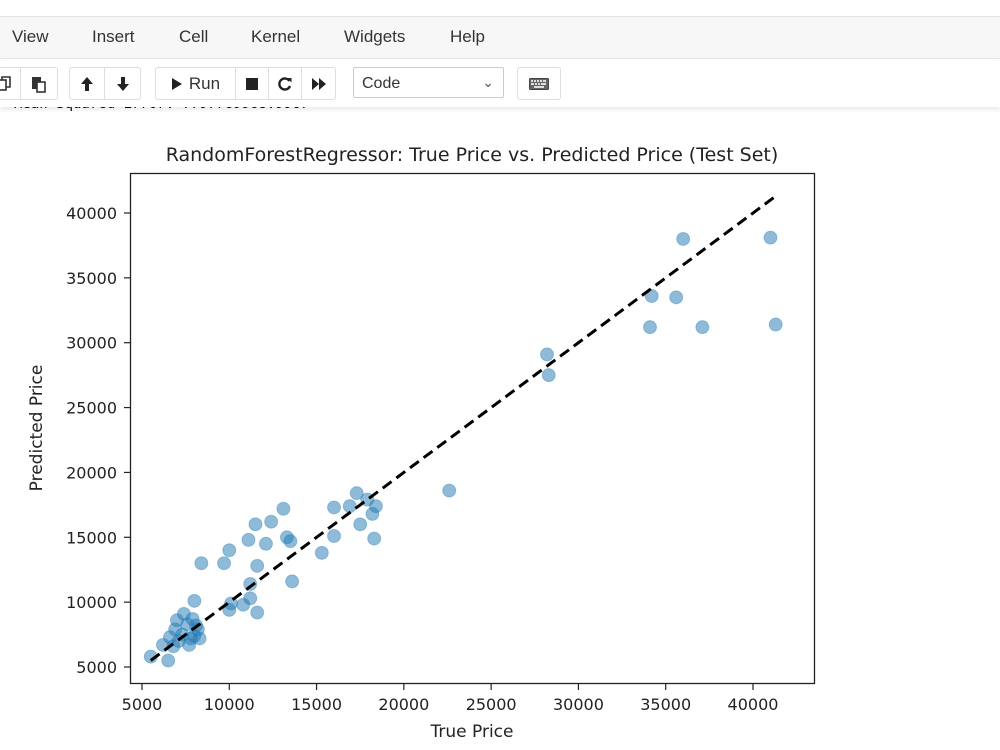 The width and height of the screenshot is (1000, 750). I want to click on x-tick-label: 15000, so click(316, 704).